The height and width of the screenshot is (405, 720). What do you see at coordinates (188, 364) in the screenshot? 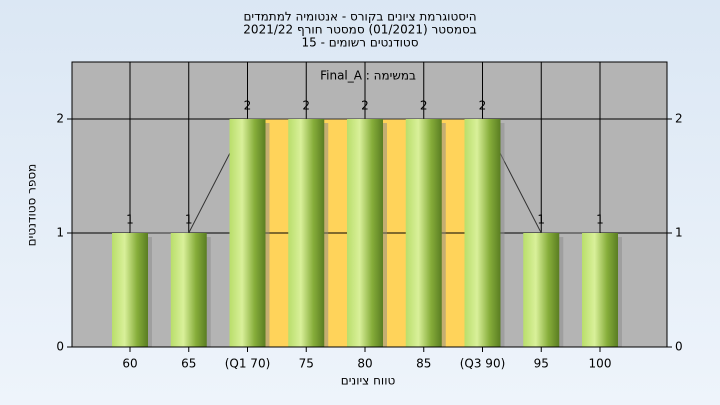
I see `x-tick-label: 65` at bounding box center [188, 364].